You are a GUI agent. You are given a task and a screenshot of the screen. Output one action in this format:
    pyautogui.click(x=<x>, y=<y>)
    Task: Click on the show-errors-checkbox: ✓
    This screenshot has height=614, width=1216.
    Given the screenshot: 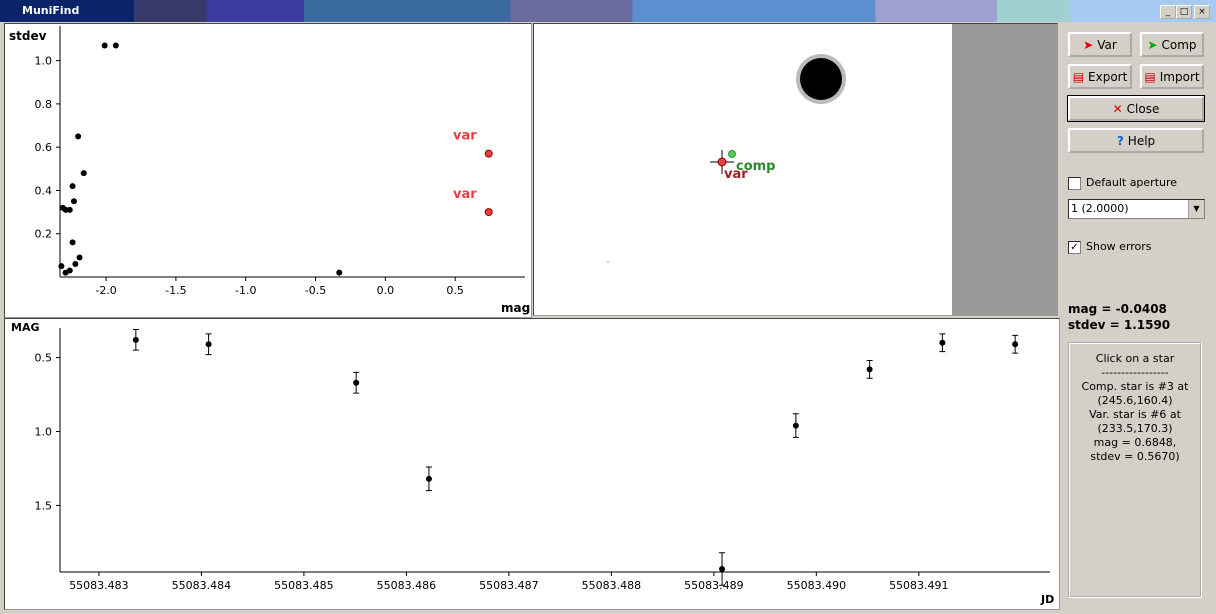 What is the action you would take?
    pyautogui.click(x=1074, y=247)
    